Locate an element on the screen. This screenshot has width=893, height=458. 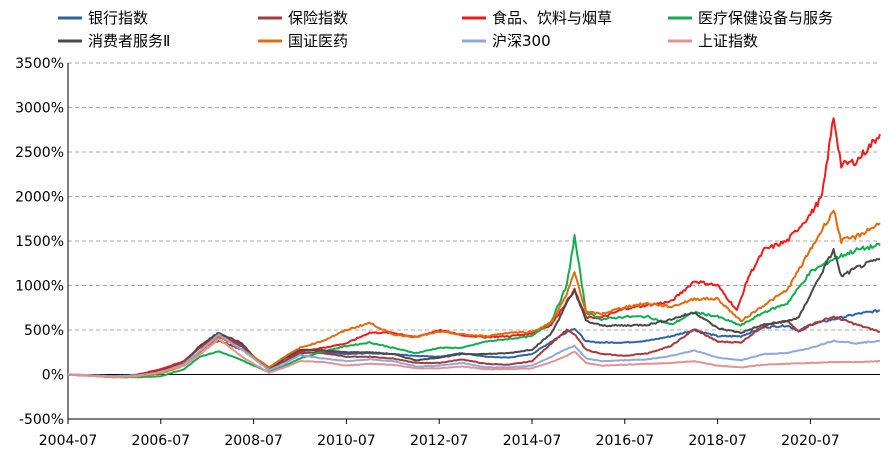
y-tick-label: -500% is located at coordinates (41, 420).